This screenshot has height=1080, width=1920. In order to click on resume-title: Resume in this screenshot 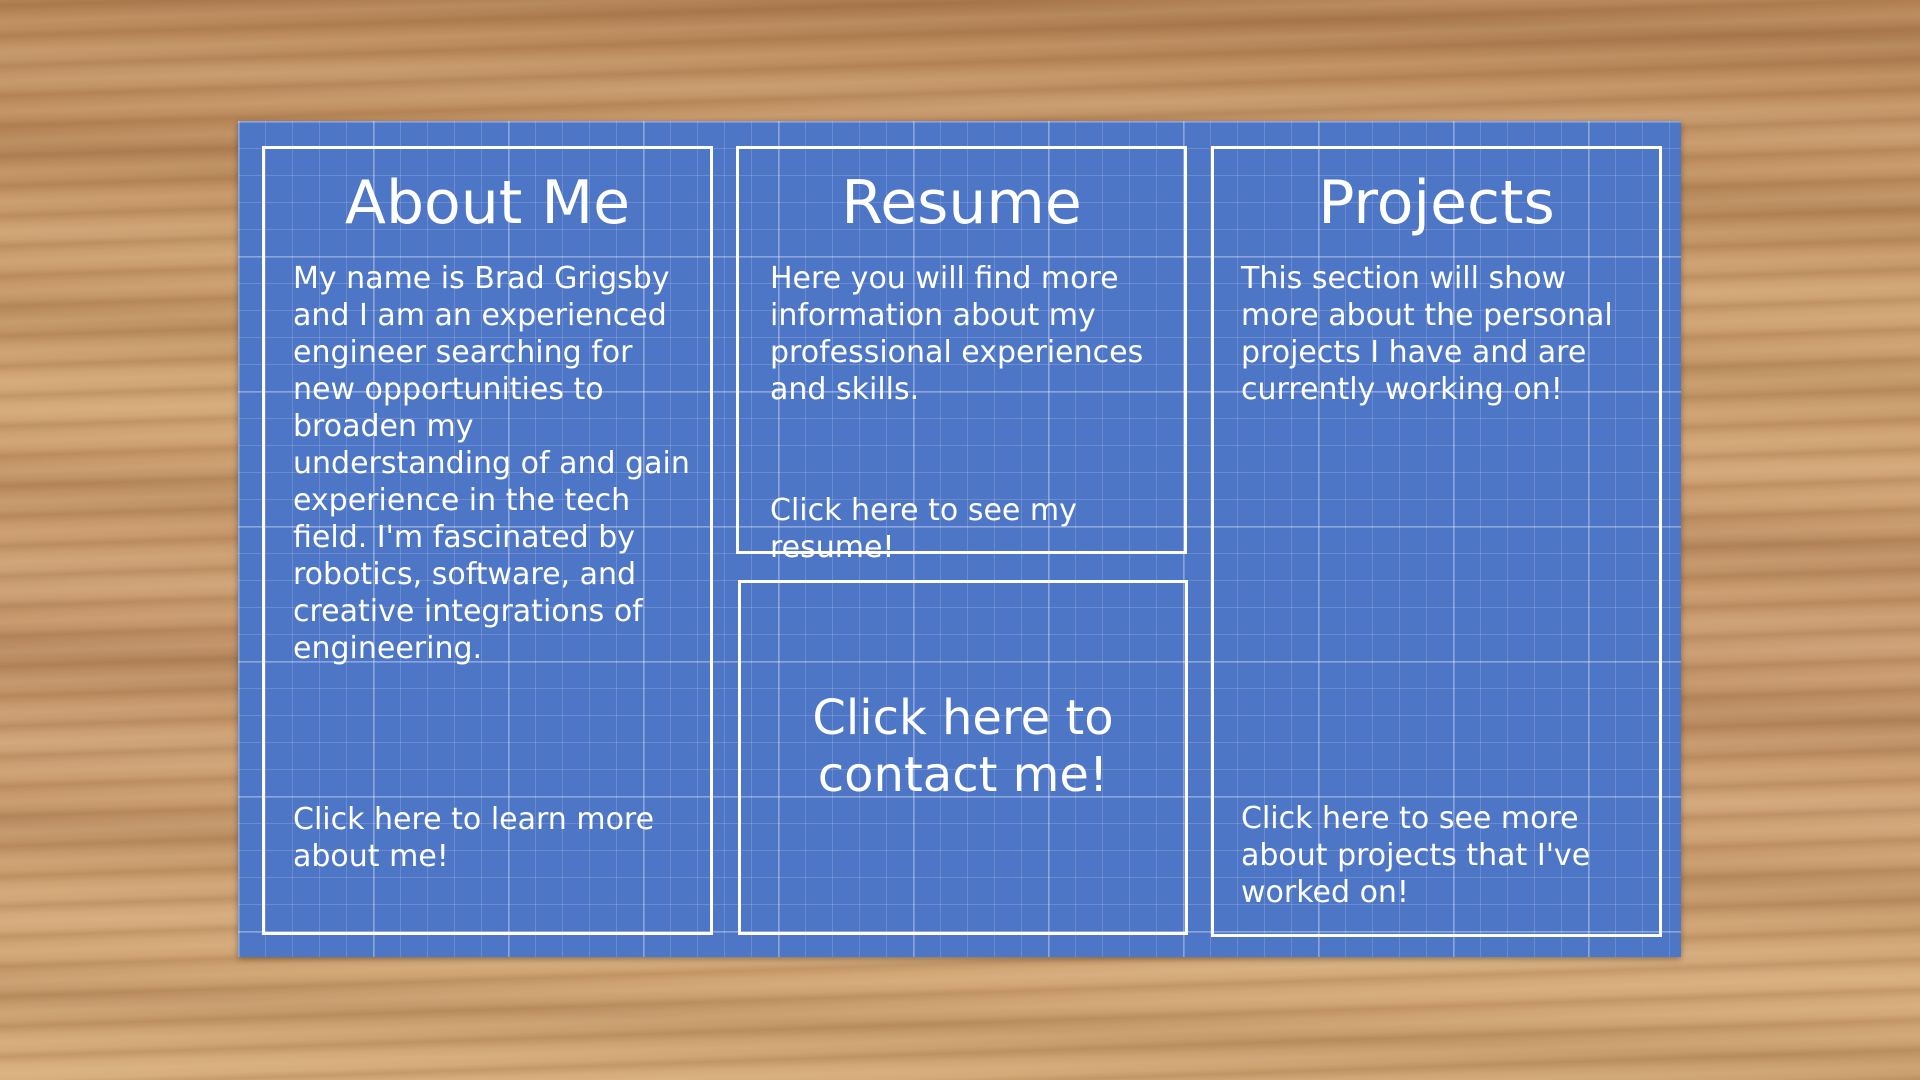, I will do `click(961, 203)`.